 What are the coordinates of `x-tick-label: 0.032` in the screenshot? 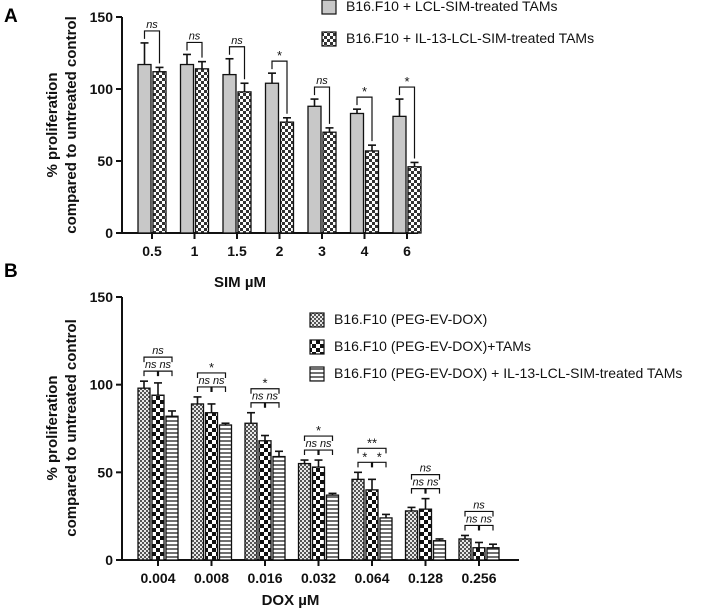 It's located at (318, 578).